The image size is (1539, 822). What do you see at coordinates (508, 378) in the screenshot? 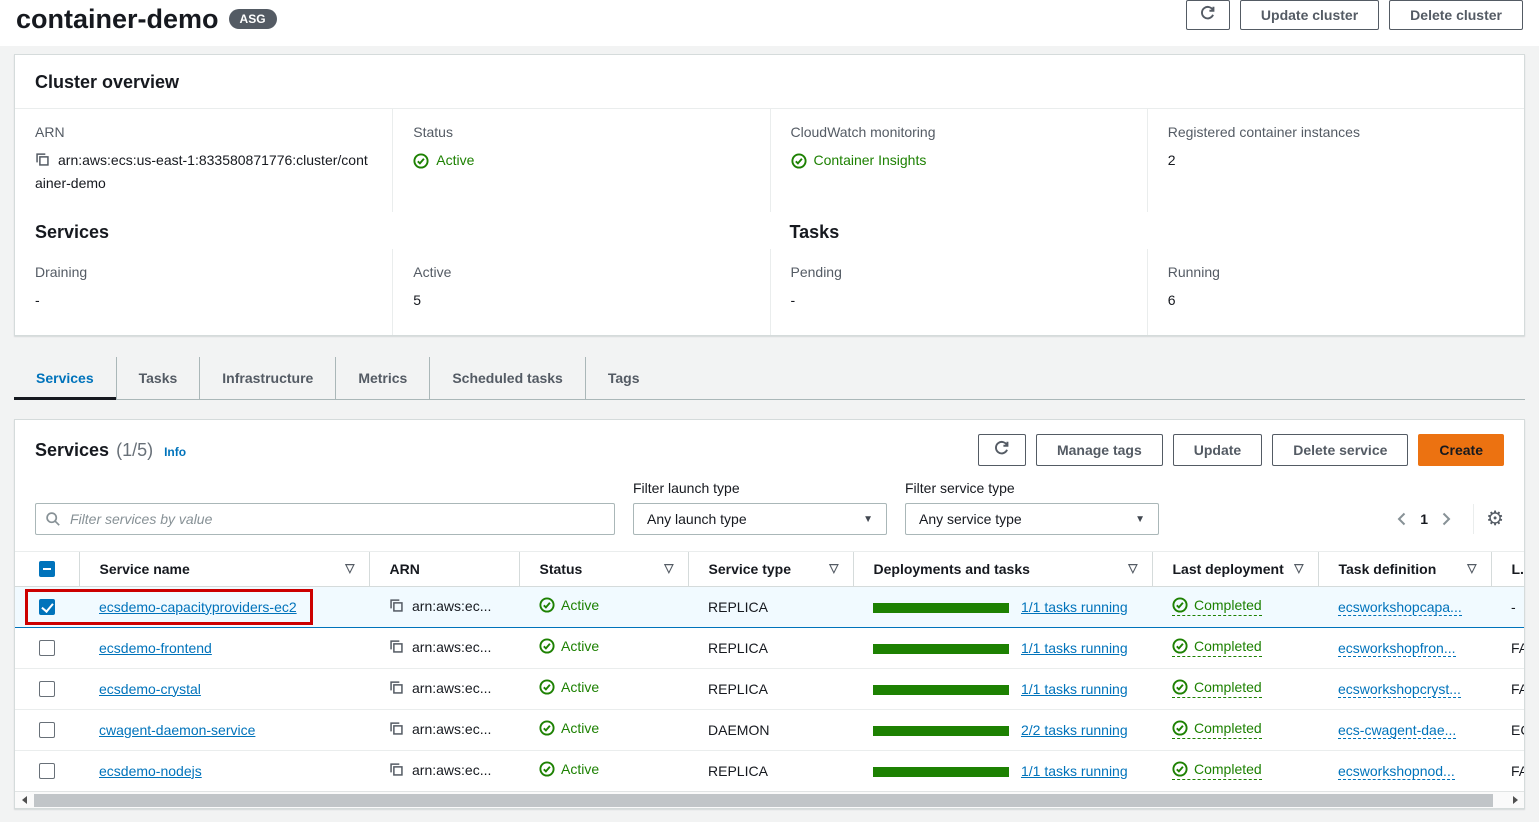
I see `tab-scheduled-tasks: Scheduled tasks` at bounding box center [508, 378].